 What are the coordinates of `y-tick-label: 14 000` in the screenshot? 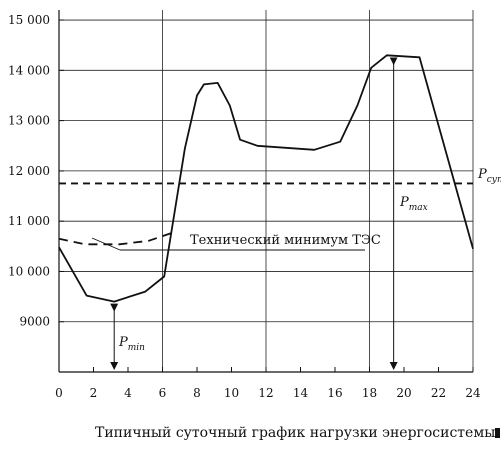 It's located at (29, 70).